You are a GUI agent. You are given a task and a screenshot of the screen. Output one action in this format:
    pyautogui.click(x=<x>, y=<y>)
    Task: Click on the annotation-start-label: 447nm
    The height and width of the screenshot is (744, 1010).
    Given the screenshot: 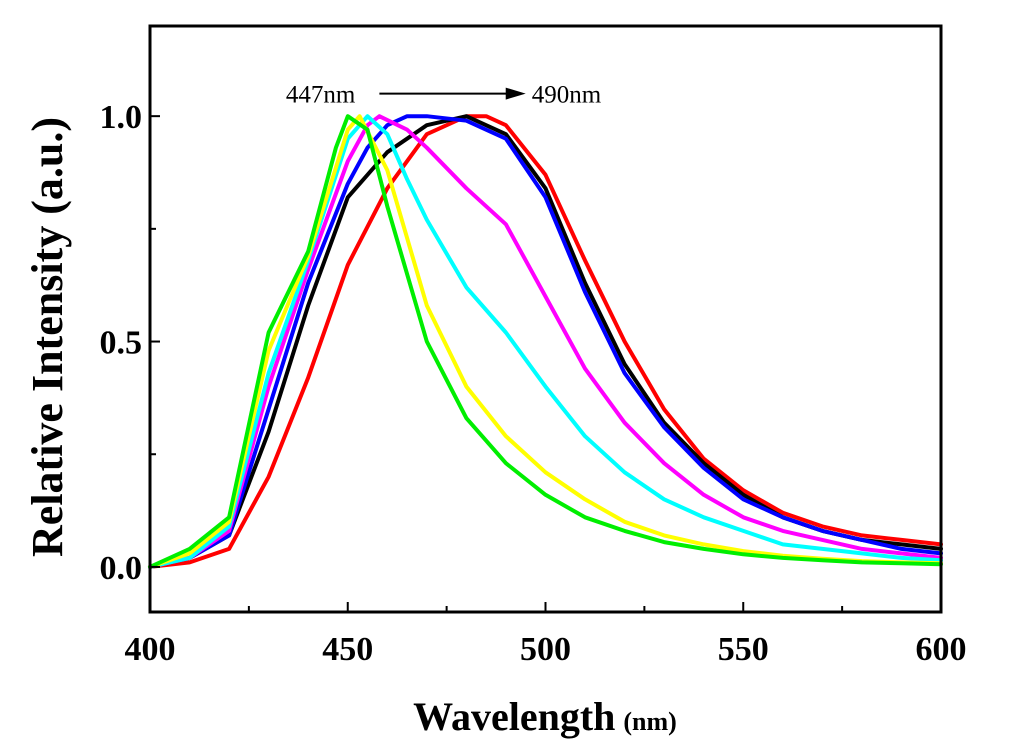 What is the action you would take?
    pyautogui.click(x=321, y=95)
    